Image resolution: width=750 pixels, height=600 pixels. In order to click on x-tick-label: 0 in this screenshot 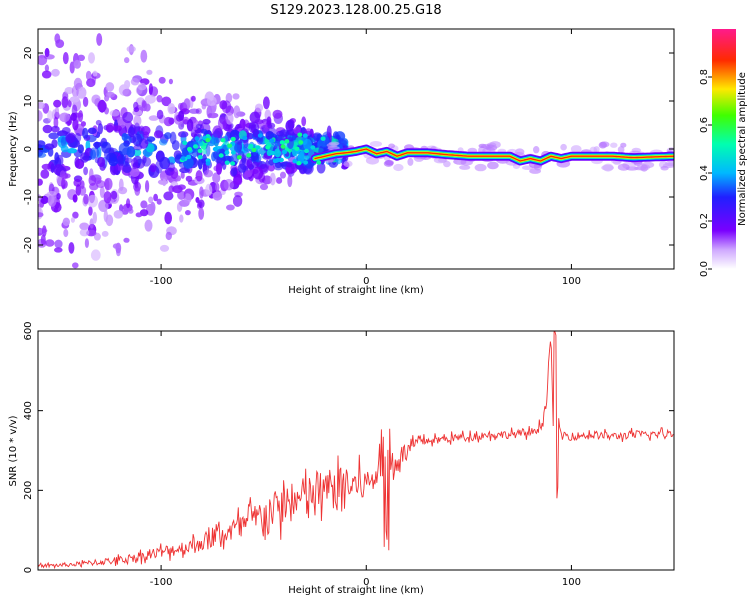, I will do `click(366, 281)`.